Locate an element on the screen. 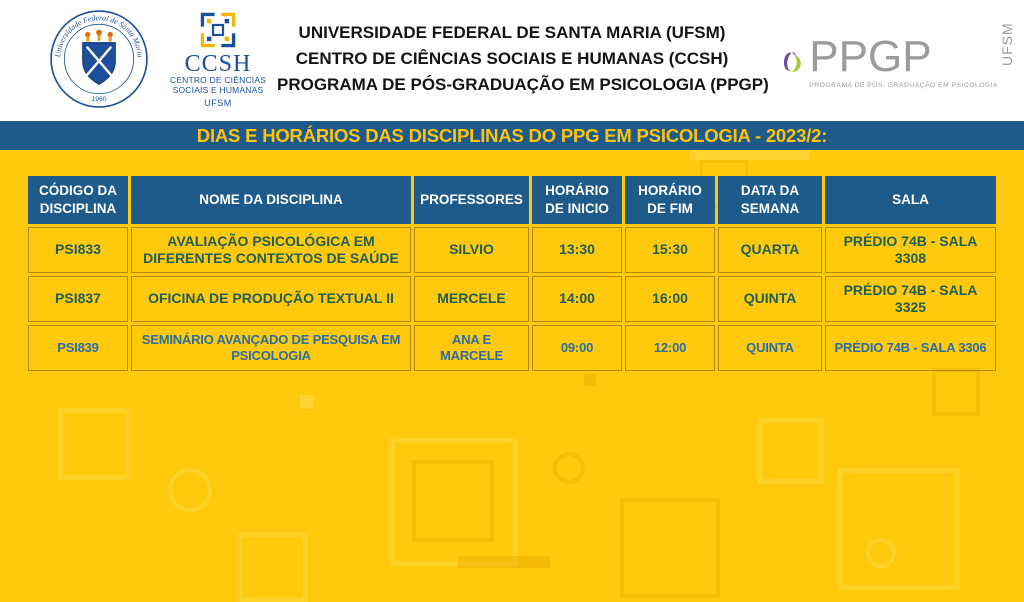 This screenshot has width=1024, height=602. col-header-horario-inicio: HORÁRIO DE INICIO is located at coordinates (577, 200).